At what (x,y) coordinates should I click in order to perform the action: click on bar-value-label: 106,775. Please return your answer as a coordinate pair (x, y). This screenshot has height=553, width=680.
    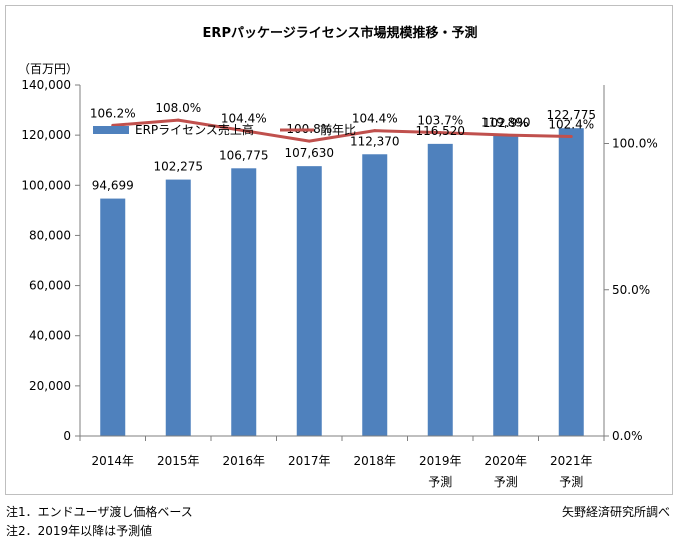
    Looking at the image, I should click on (244, 155).